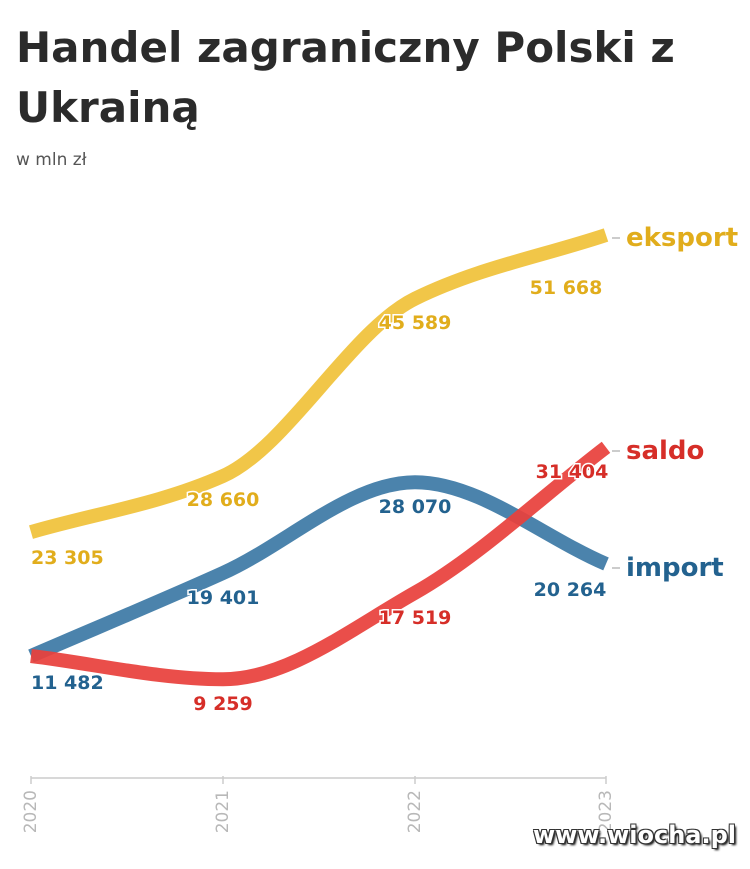  What do you see at coordinates (67, 683) in the screenshot?
I see `data-label-import: 11 482` at bounding box center [67, 683].